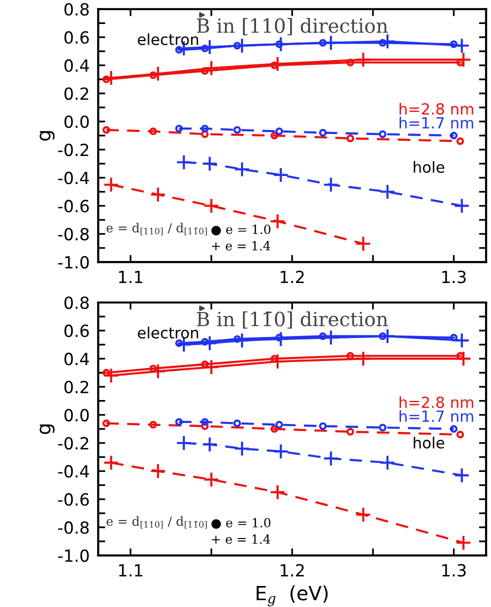 The width and height of the screenshot is (491, 607). What do you see at coordinates (292, 27) in the screenshot?
I see `chart-title: B in [110] direction` at bounding box center [292, 27].